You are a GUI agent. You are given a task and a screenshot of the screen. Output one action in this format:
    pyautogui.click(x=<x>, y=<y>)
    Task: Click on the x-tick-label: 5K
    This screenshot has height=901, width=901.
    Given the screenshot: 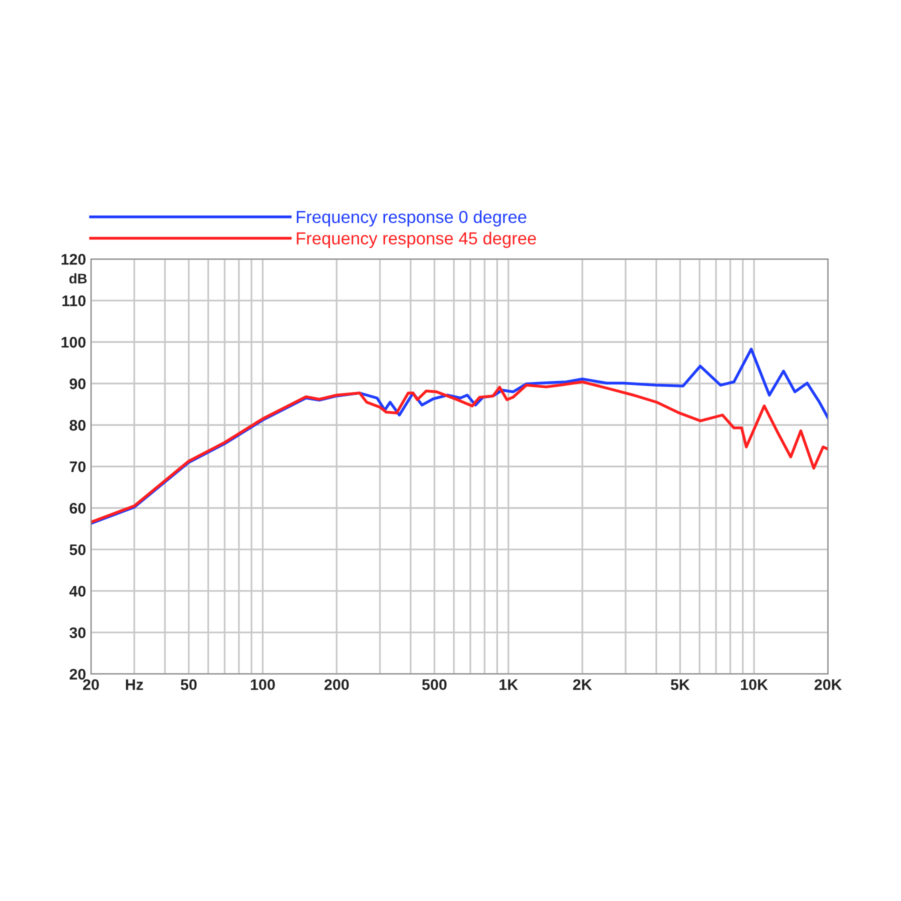 What is the action you would take?
    pyautogui.click(x=680, y=684)
    